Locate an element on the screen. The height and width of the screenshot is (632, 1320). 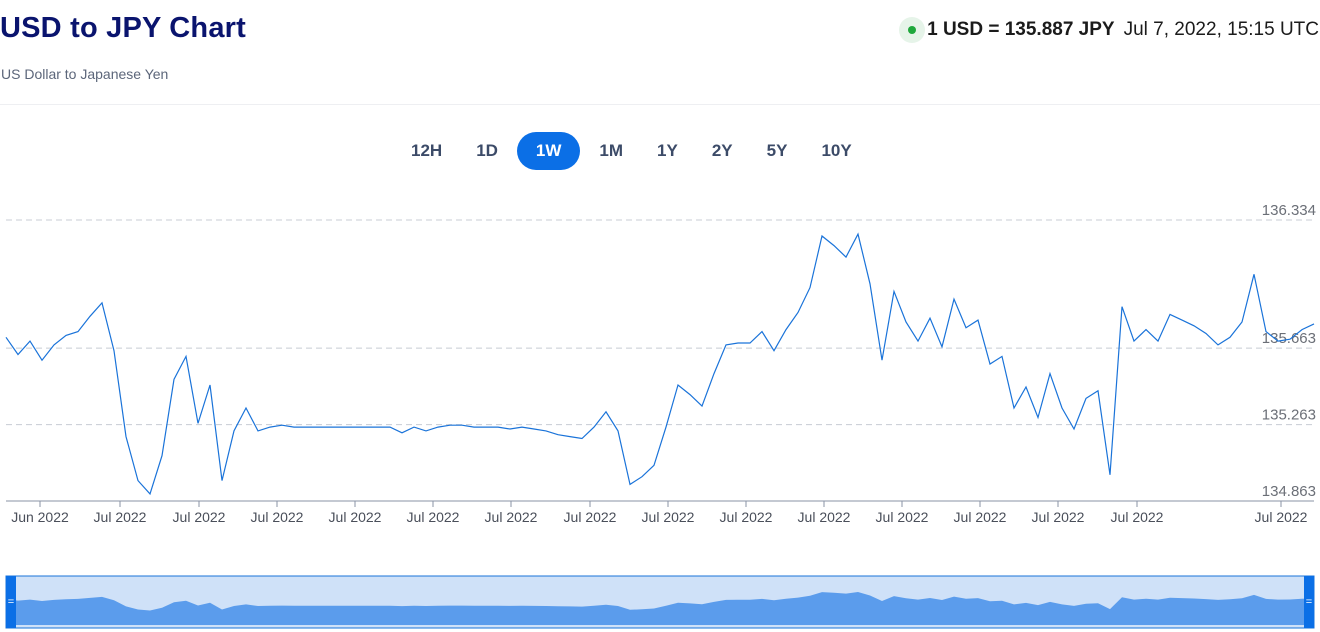
rate-value: 1 USD = 135.887 JPY is located at coordinates (1021, 29).